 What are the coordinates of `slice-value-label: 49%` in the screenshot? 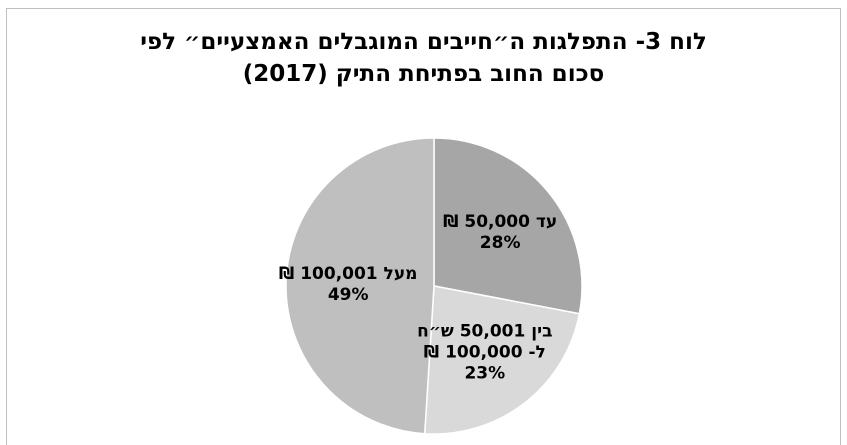 It's located at (348, 295).